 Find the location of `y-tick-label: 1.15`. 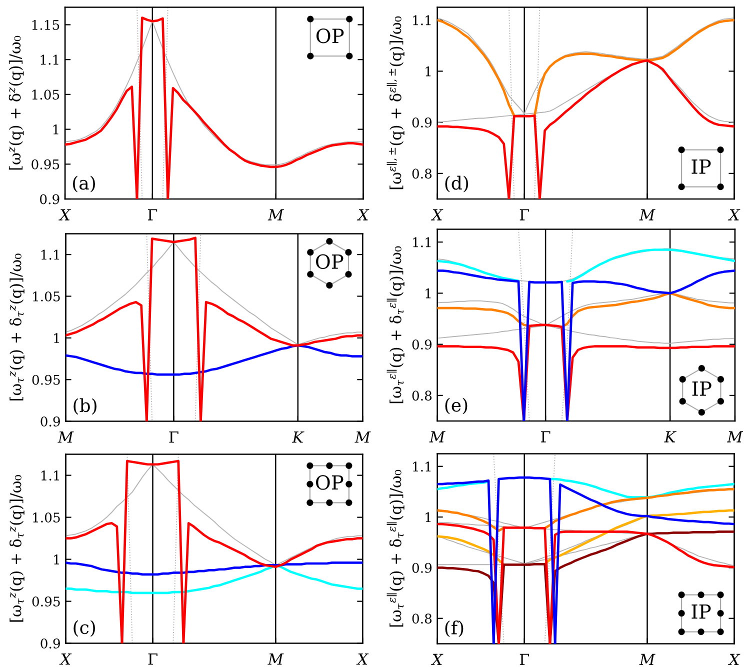

y-tick-label: 1.15 is located at coordinates (46, 25).